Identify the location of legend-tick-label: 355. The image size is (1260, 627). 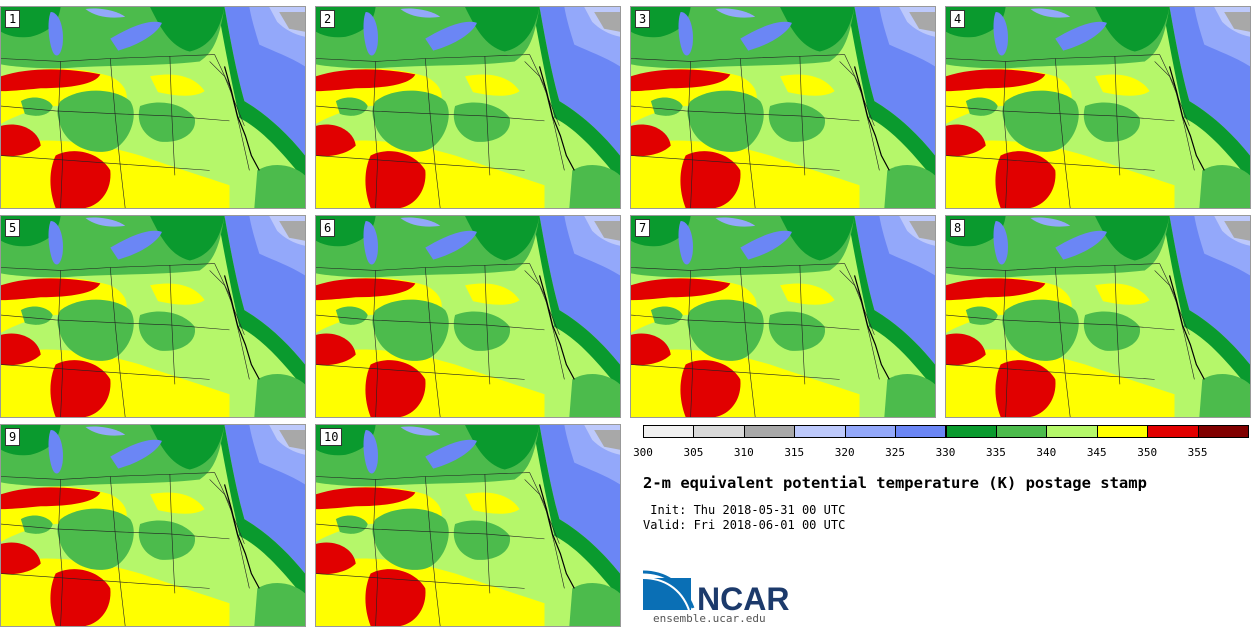
(1197, 452).